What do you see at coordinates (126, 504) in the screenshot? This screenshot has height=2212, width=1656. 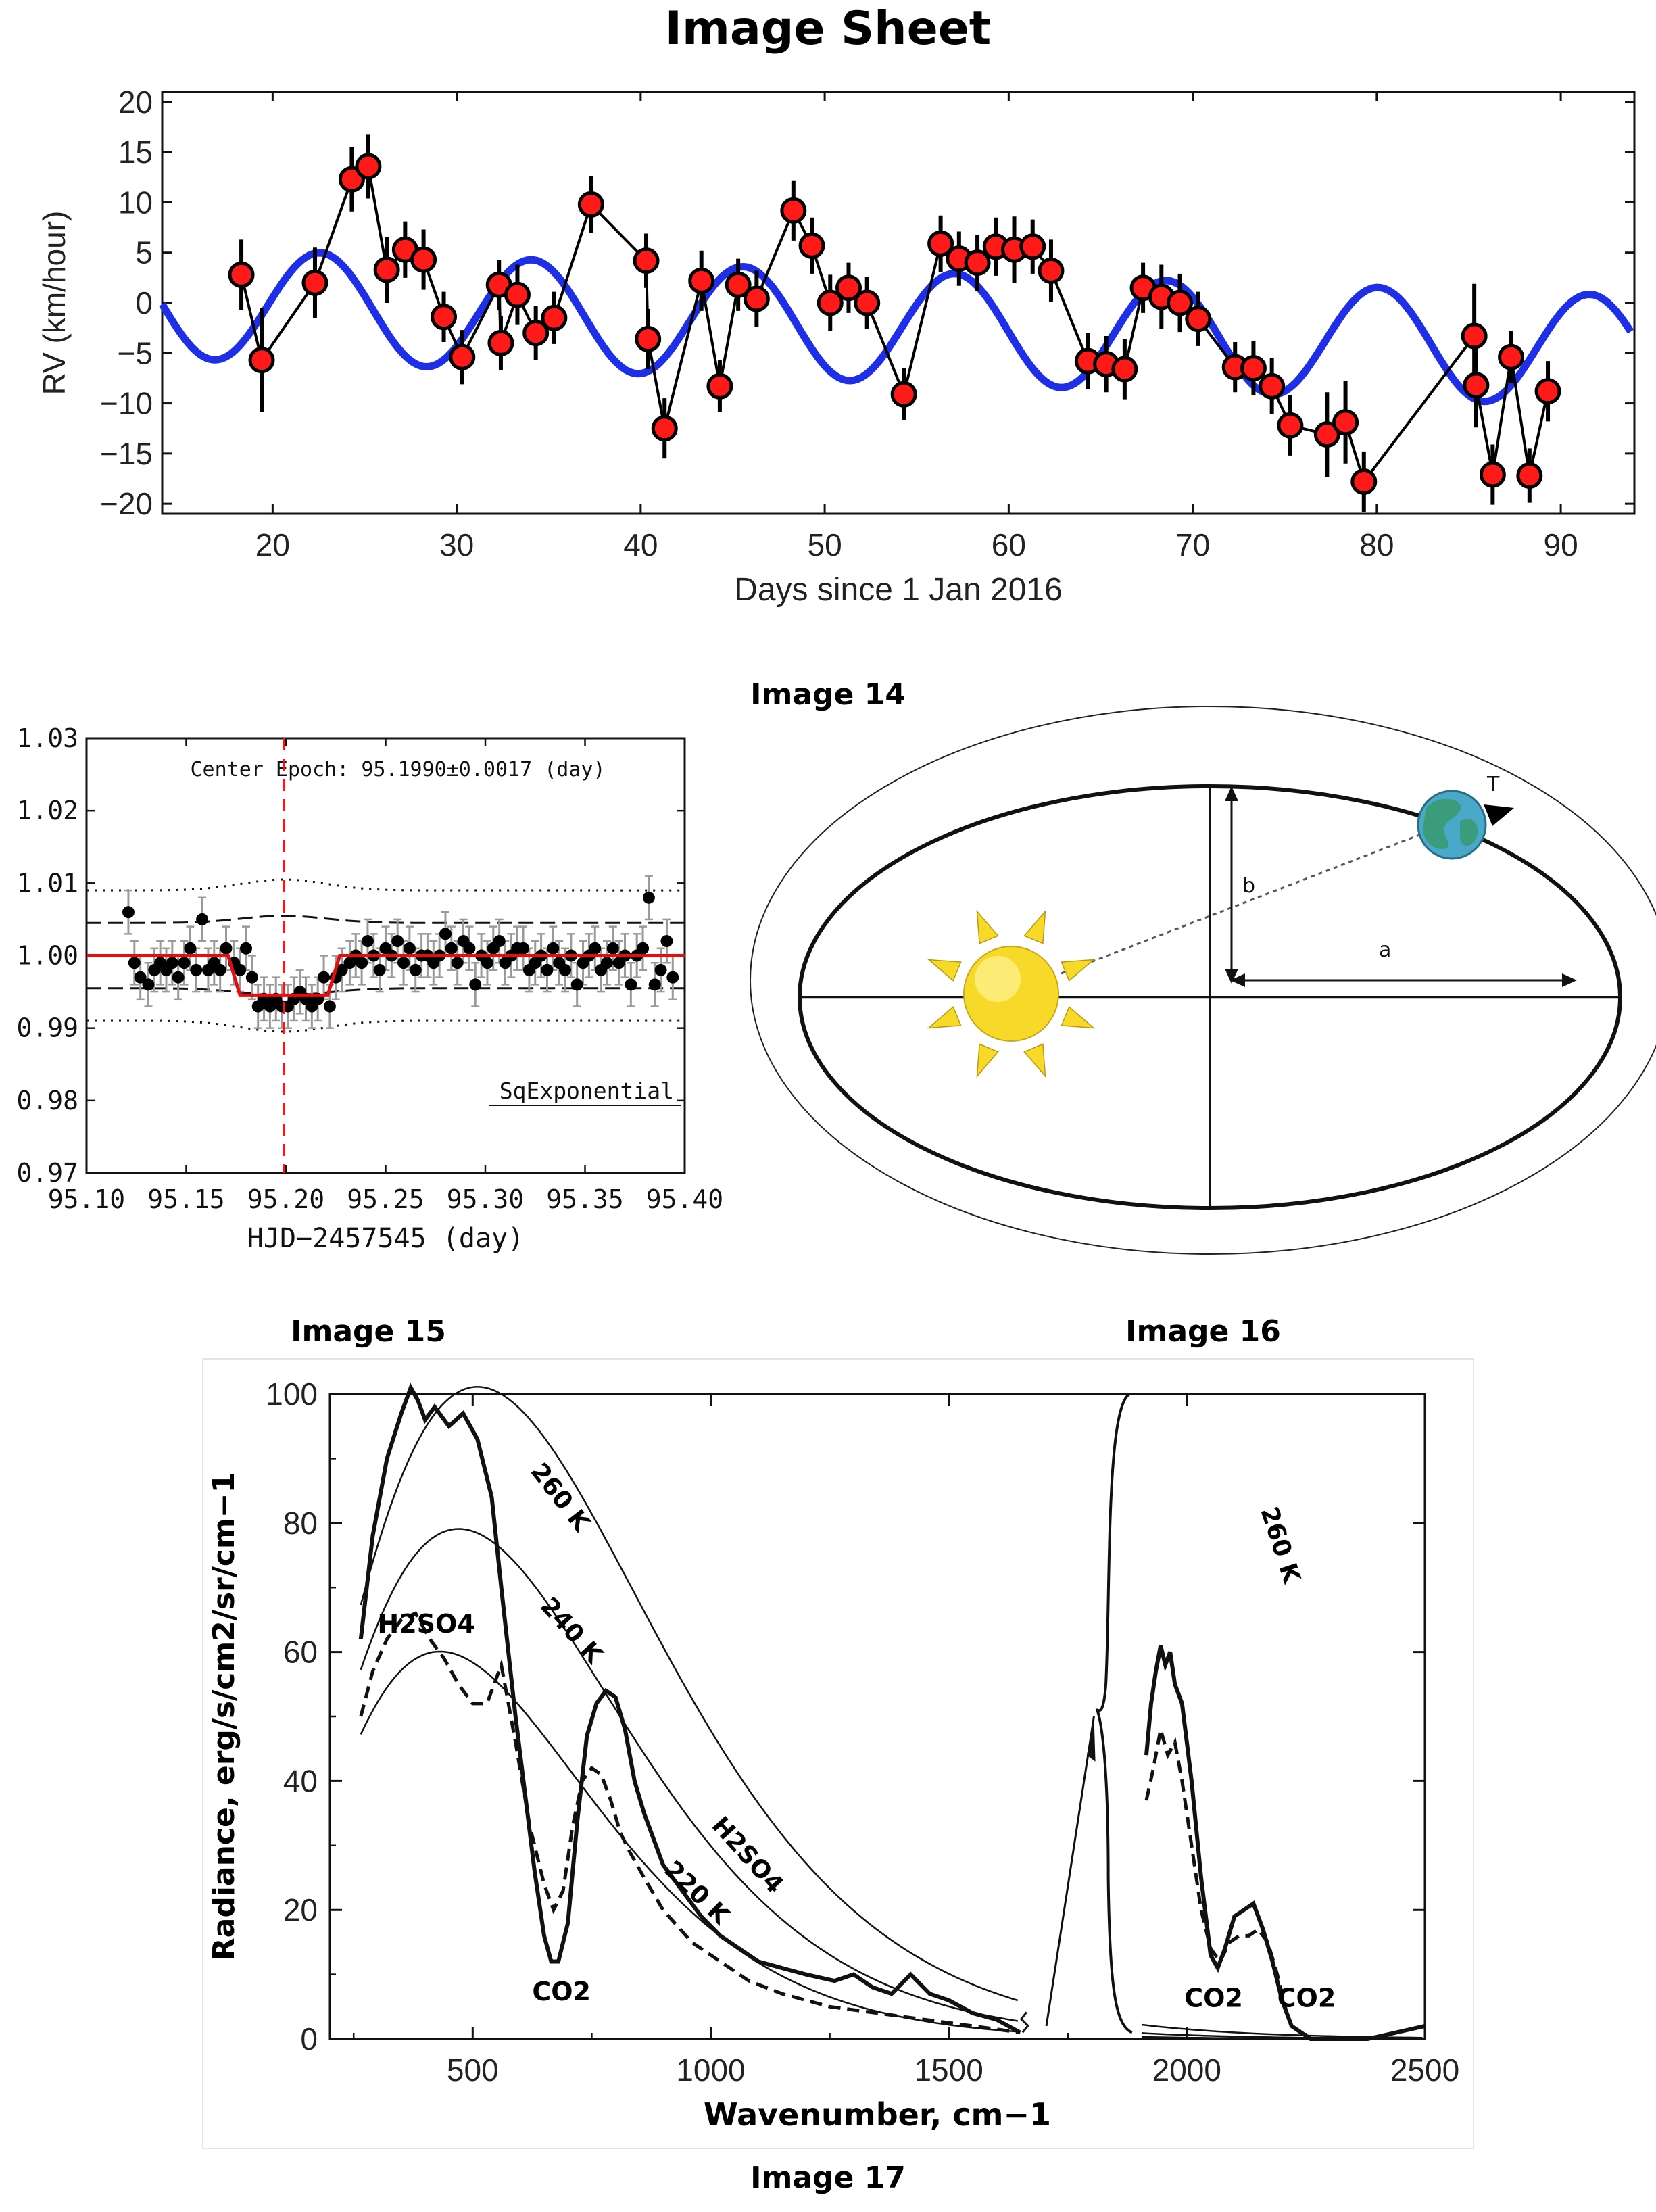 I see `y-tick-label: −20` at bounding box center [126, 504].